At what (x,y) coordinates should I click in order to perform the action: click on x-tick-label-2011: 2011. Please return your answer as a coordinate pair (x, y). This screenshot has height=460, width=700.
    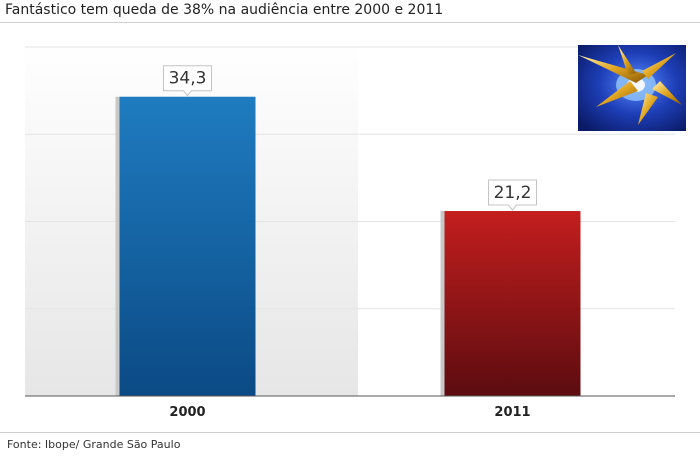
    Looking at the image, I should click on (512, 412).